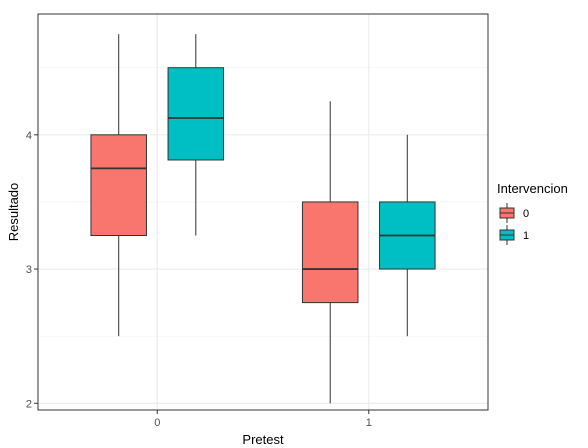 The height and width of the screenshot is (448, 588). I want to click on legend-title: Intervencion, so click(532, 188).